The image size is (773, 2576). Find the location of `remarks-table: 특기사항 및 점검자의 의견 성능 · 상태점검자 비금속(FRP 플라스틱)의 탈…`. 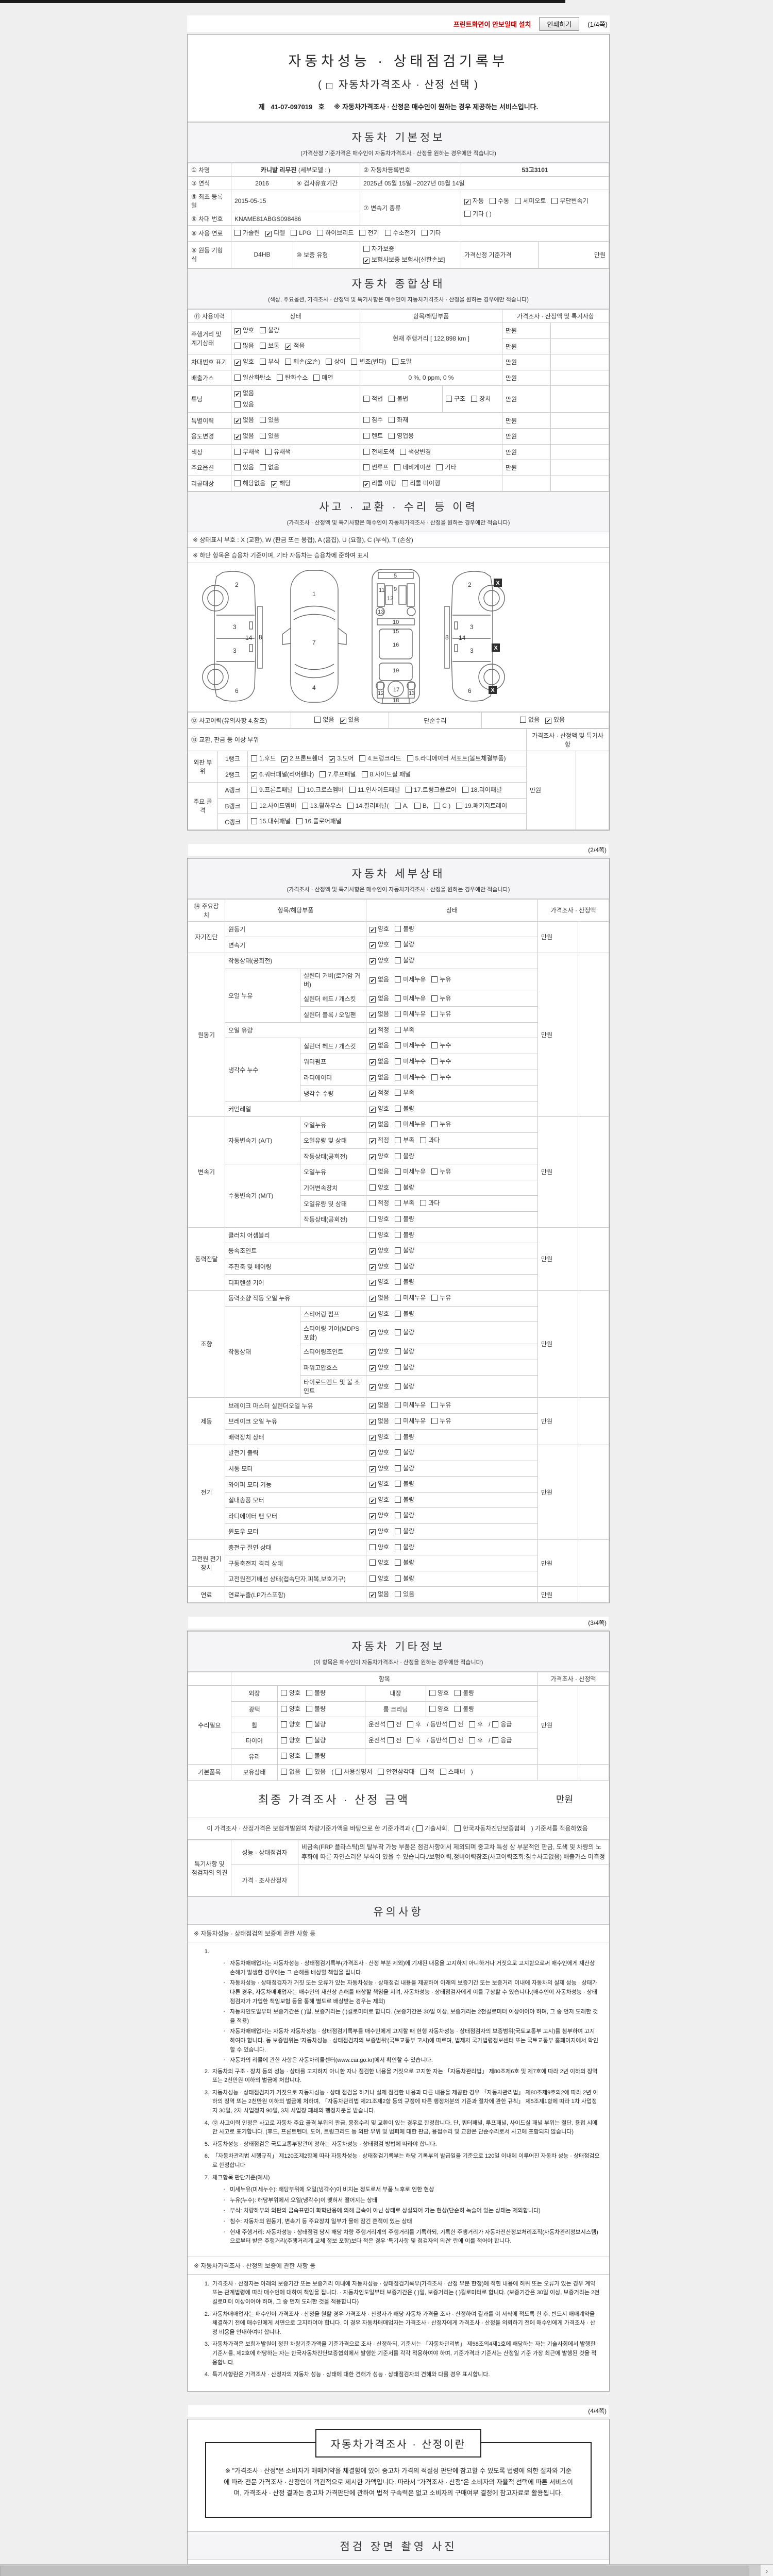

remarks-table: 특기사항 및 점검자의 의견 성능 · 상태점검자 비금속(FRP 플라스틱)의 탈… is located at coordinates (398, 1868).